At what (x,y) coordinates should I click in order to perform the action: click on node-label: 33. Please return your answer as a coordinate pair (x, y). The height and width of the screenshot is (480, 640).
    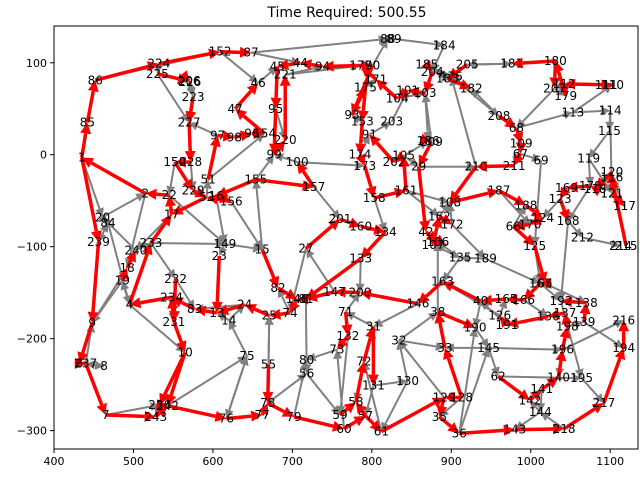
    Looking at the image, I should click on (444, 348).